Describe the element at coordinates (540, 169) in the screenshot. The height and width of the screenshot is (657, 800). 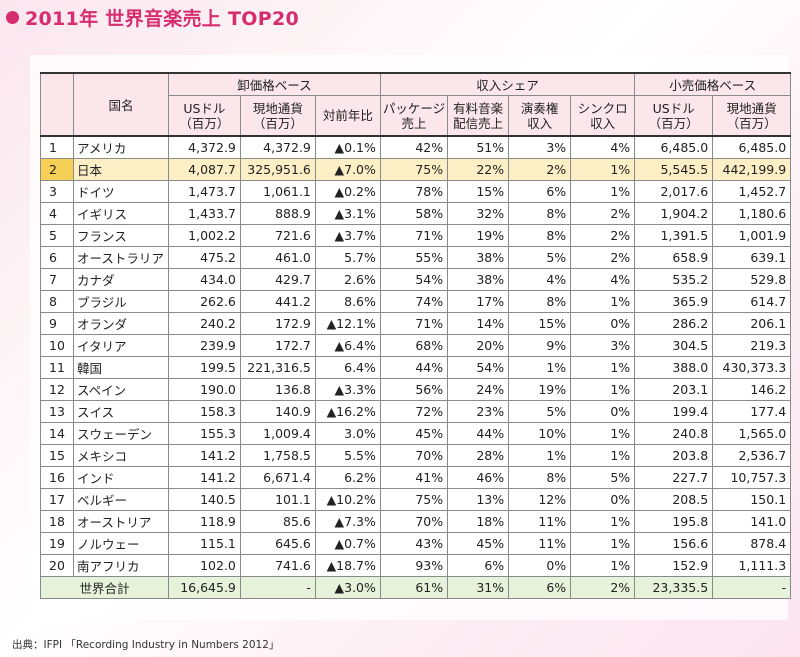
I see `performance-rights-cell: 2%` at that location.